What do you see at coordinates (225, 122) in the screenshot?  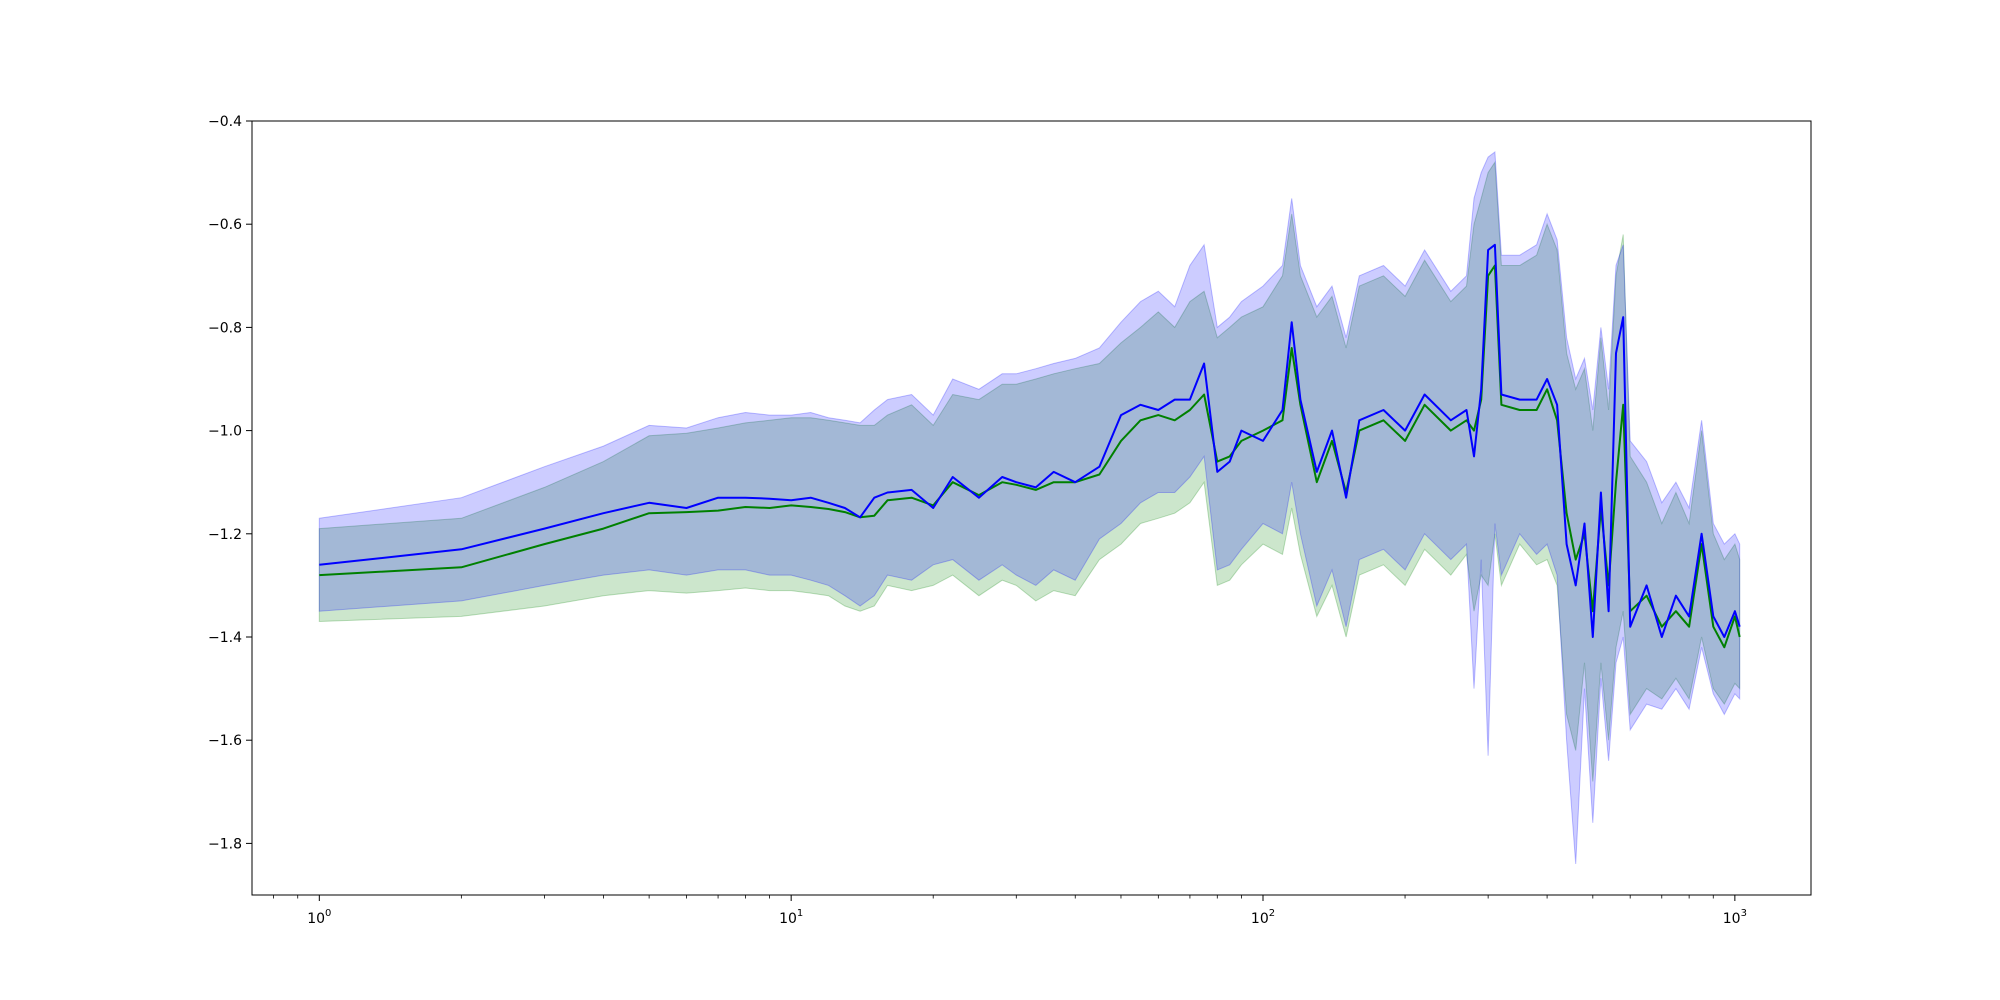 I see `y-tick-label: −0.4` at bounding box center [225, 122].